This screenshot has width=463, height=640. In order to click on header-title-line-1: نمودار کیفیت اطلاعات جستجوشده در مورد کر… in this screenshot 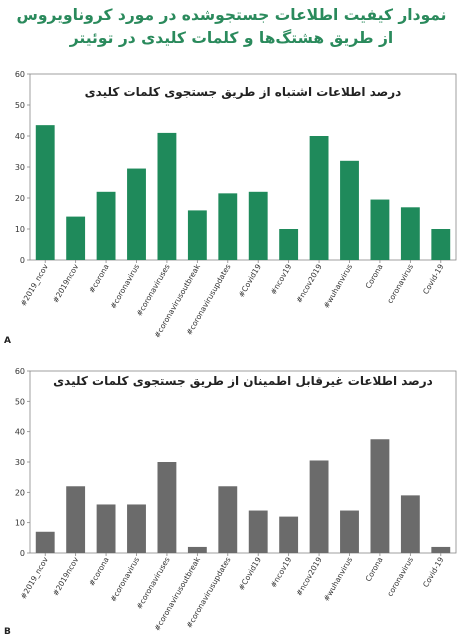, I will do `click(231, 15)`.